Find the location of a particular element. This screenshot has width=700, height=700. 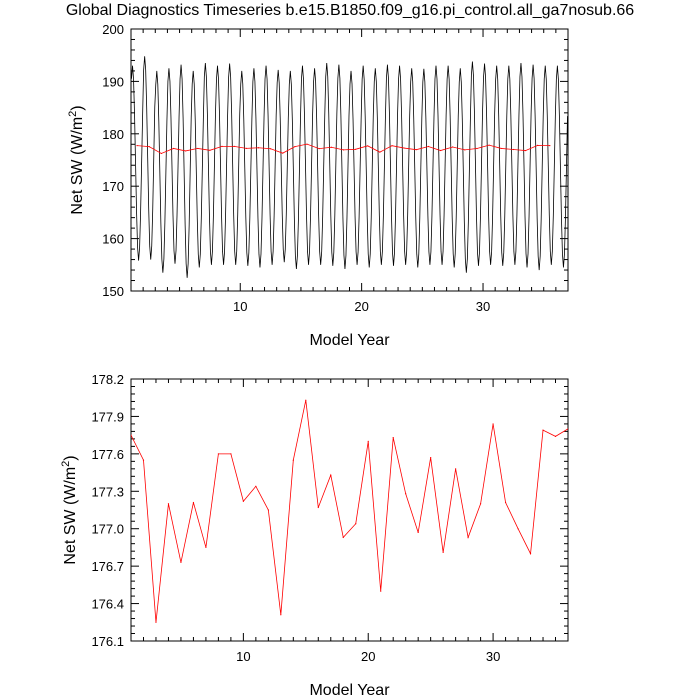

y-tick-label: 177.9 is located at coordinates (107, 416).